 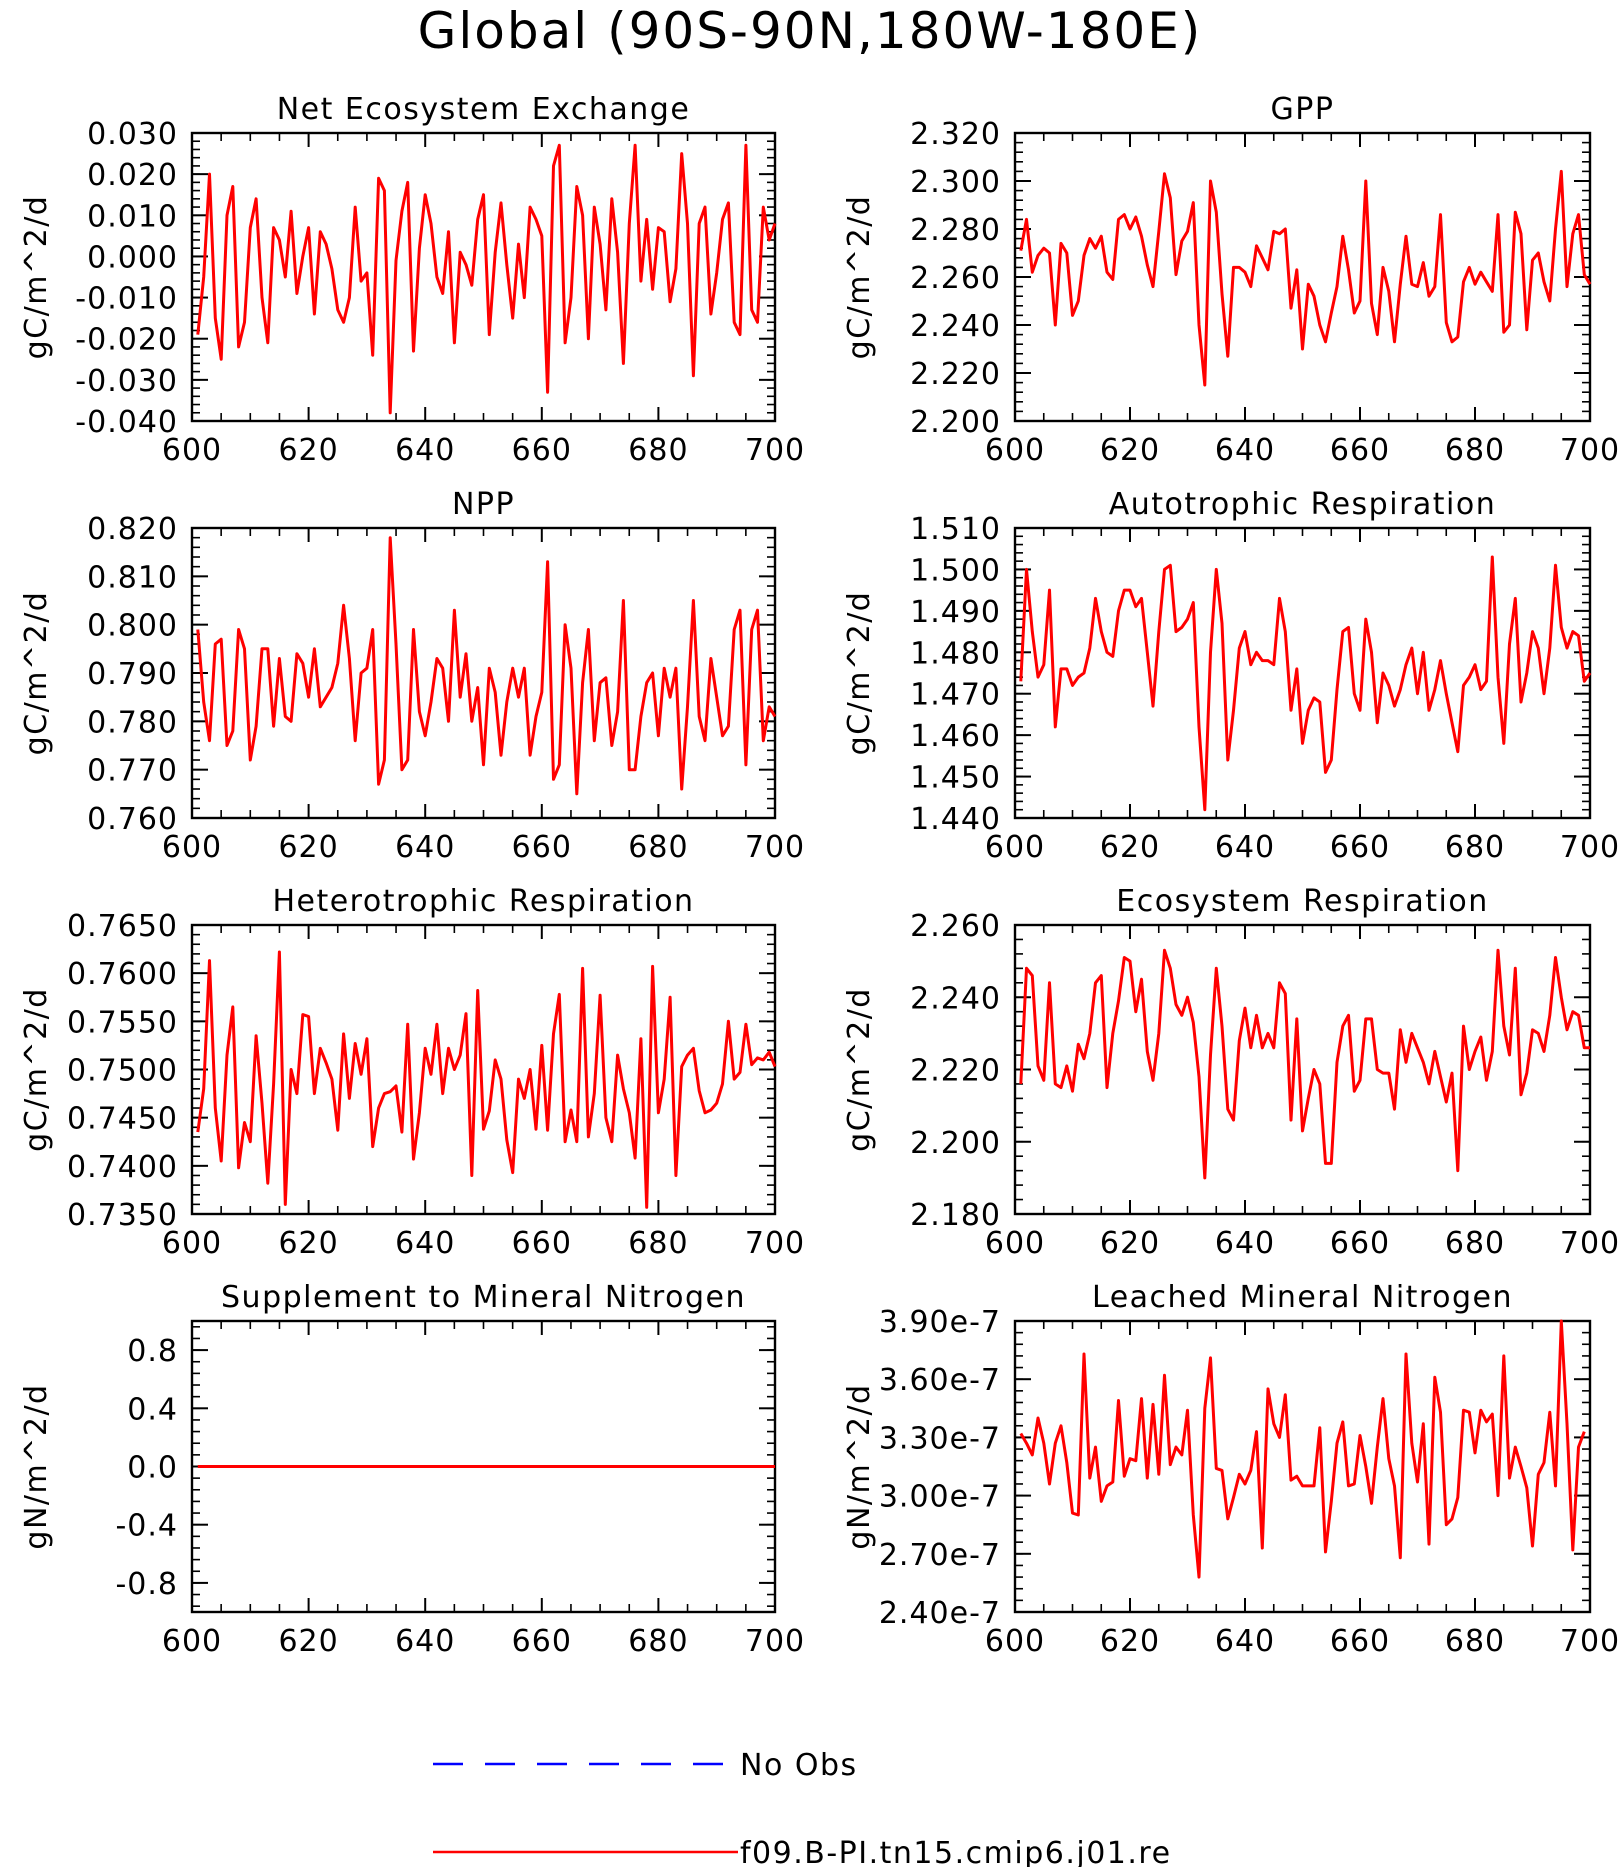 I want to click on y-tick-label: 0.0, so click(x=152, y=1468).